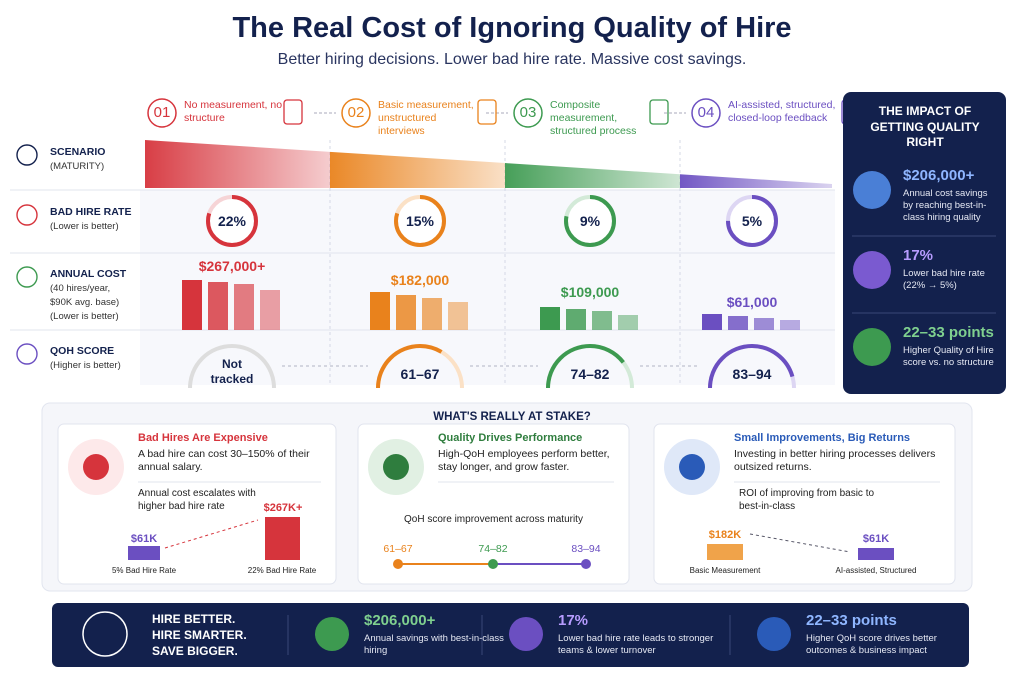 The height and width of the screenshot is (683, 1024). What do you see at coordinates (85, 365) in the screenshot?
I see `row-note: (Higher is better)` at bounding box center [85, 365].